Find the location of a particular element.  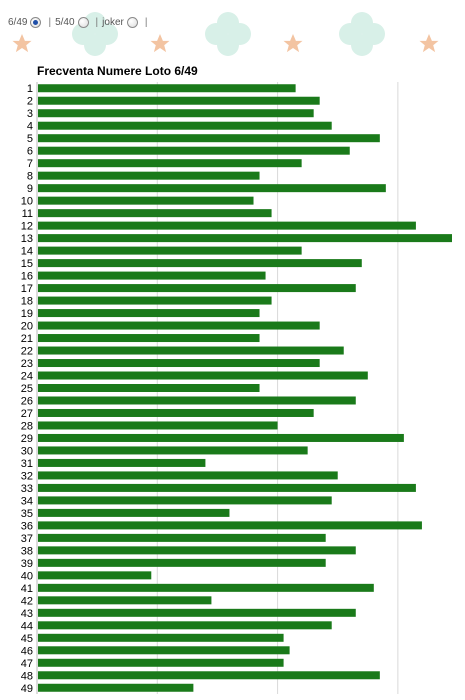

tick-label-3: 3 is located at coordinates (30, 114).